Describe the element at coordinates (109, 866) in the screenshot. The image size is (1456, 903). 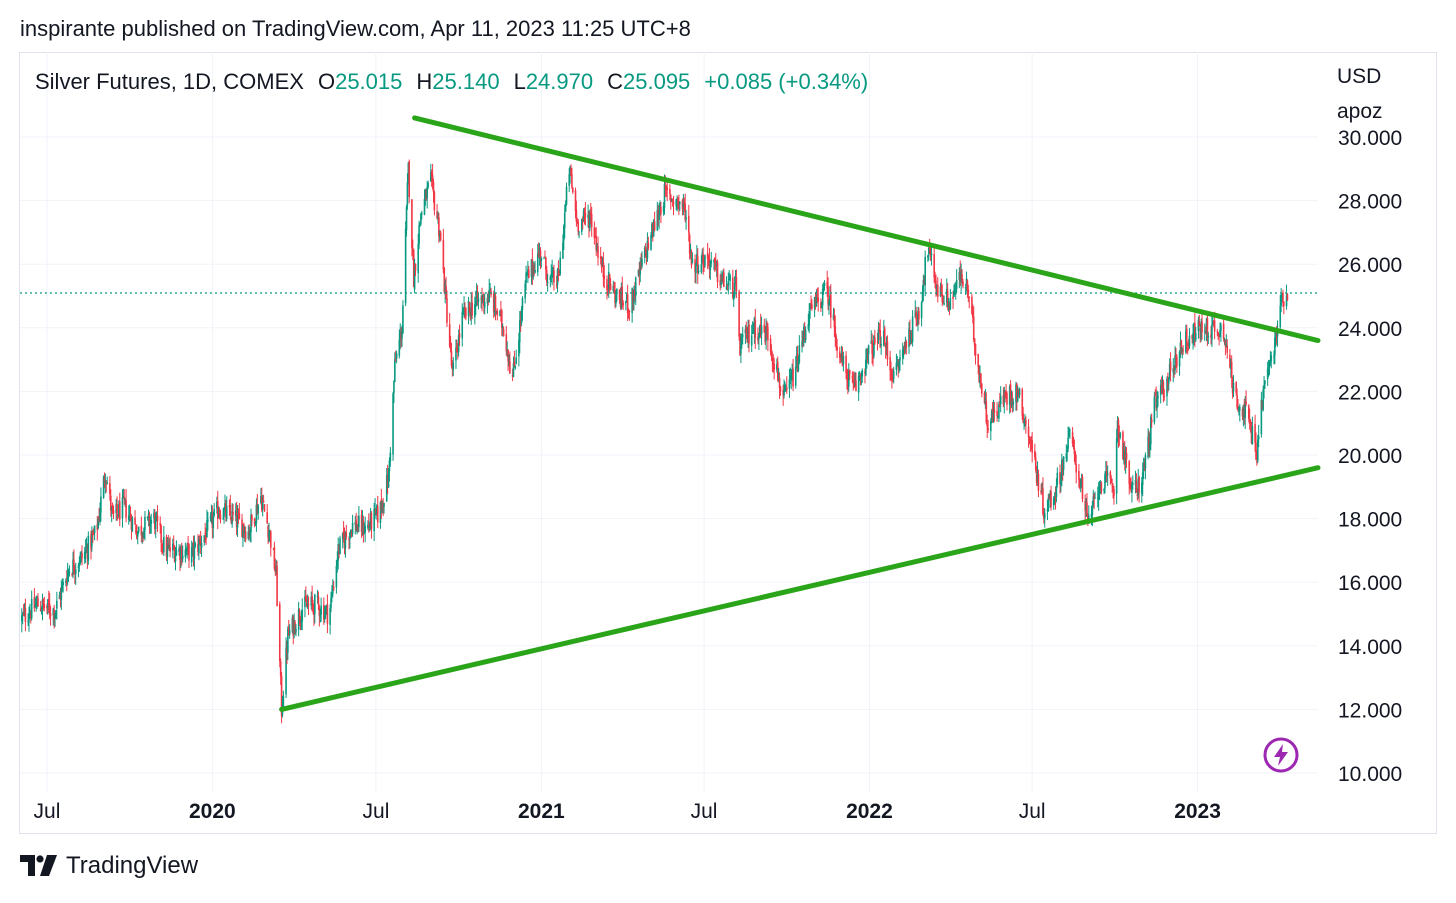
I see `brand-footer: TradingView` at that location.